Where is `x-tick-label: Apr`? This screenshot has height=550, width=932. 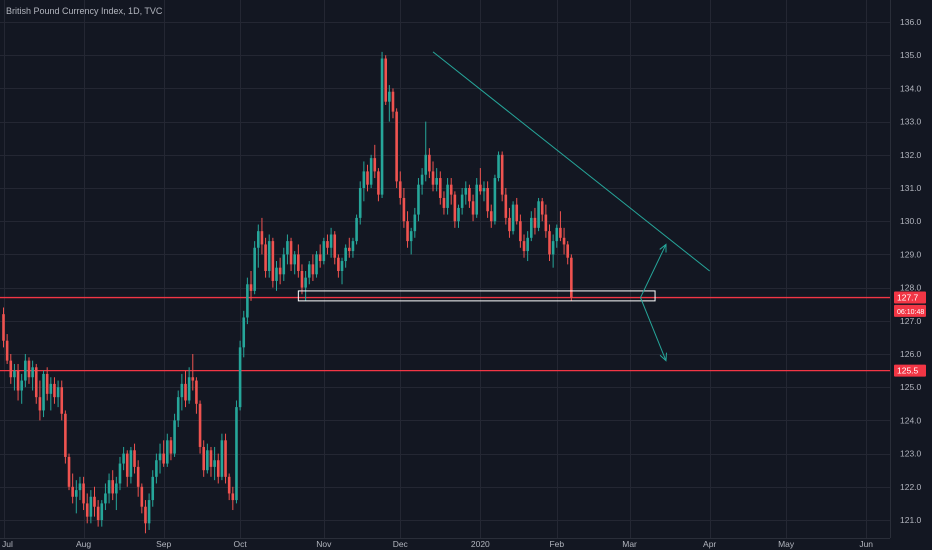 x-tick-label: Apr is located at coordinates (709, 544).